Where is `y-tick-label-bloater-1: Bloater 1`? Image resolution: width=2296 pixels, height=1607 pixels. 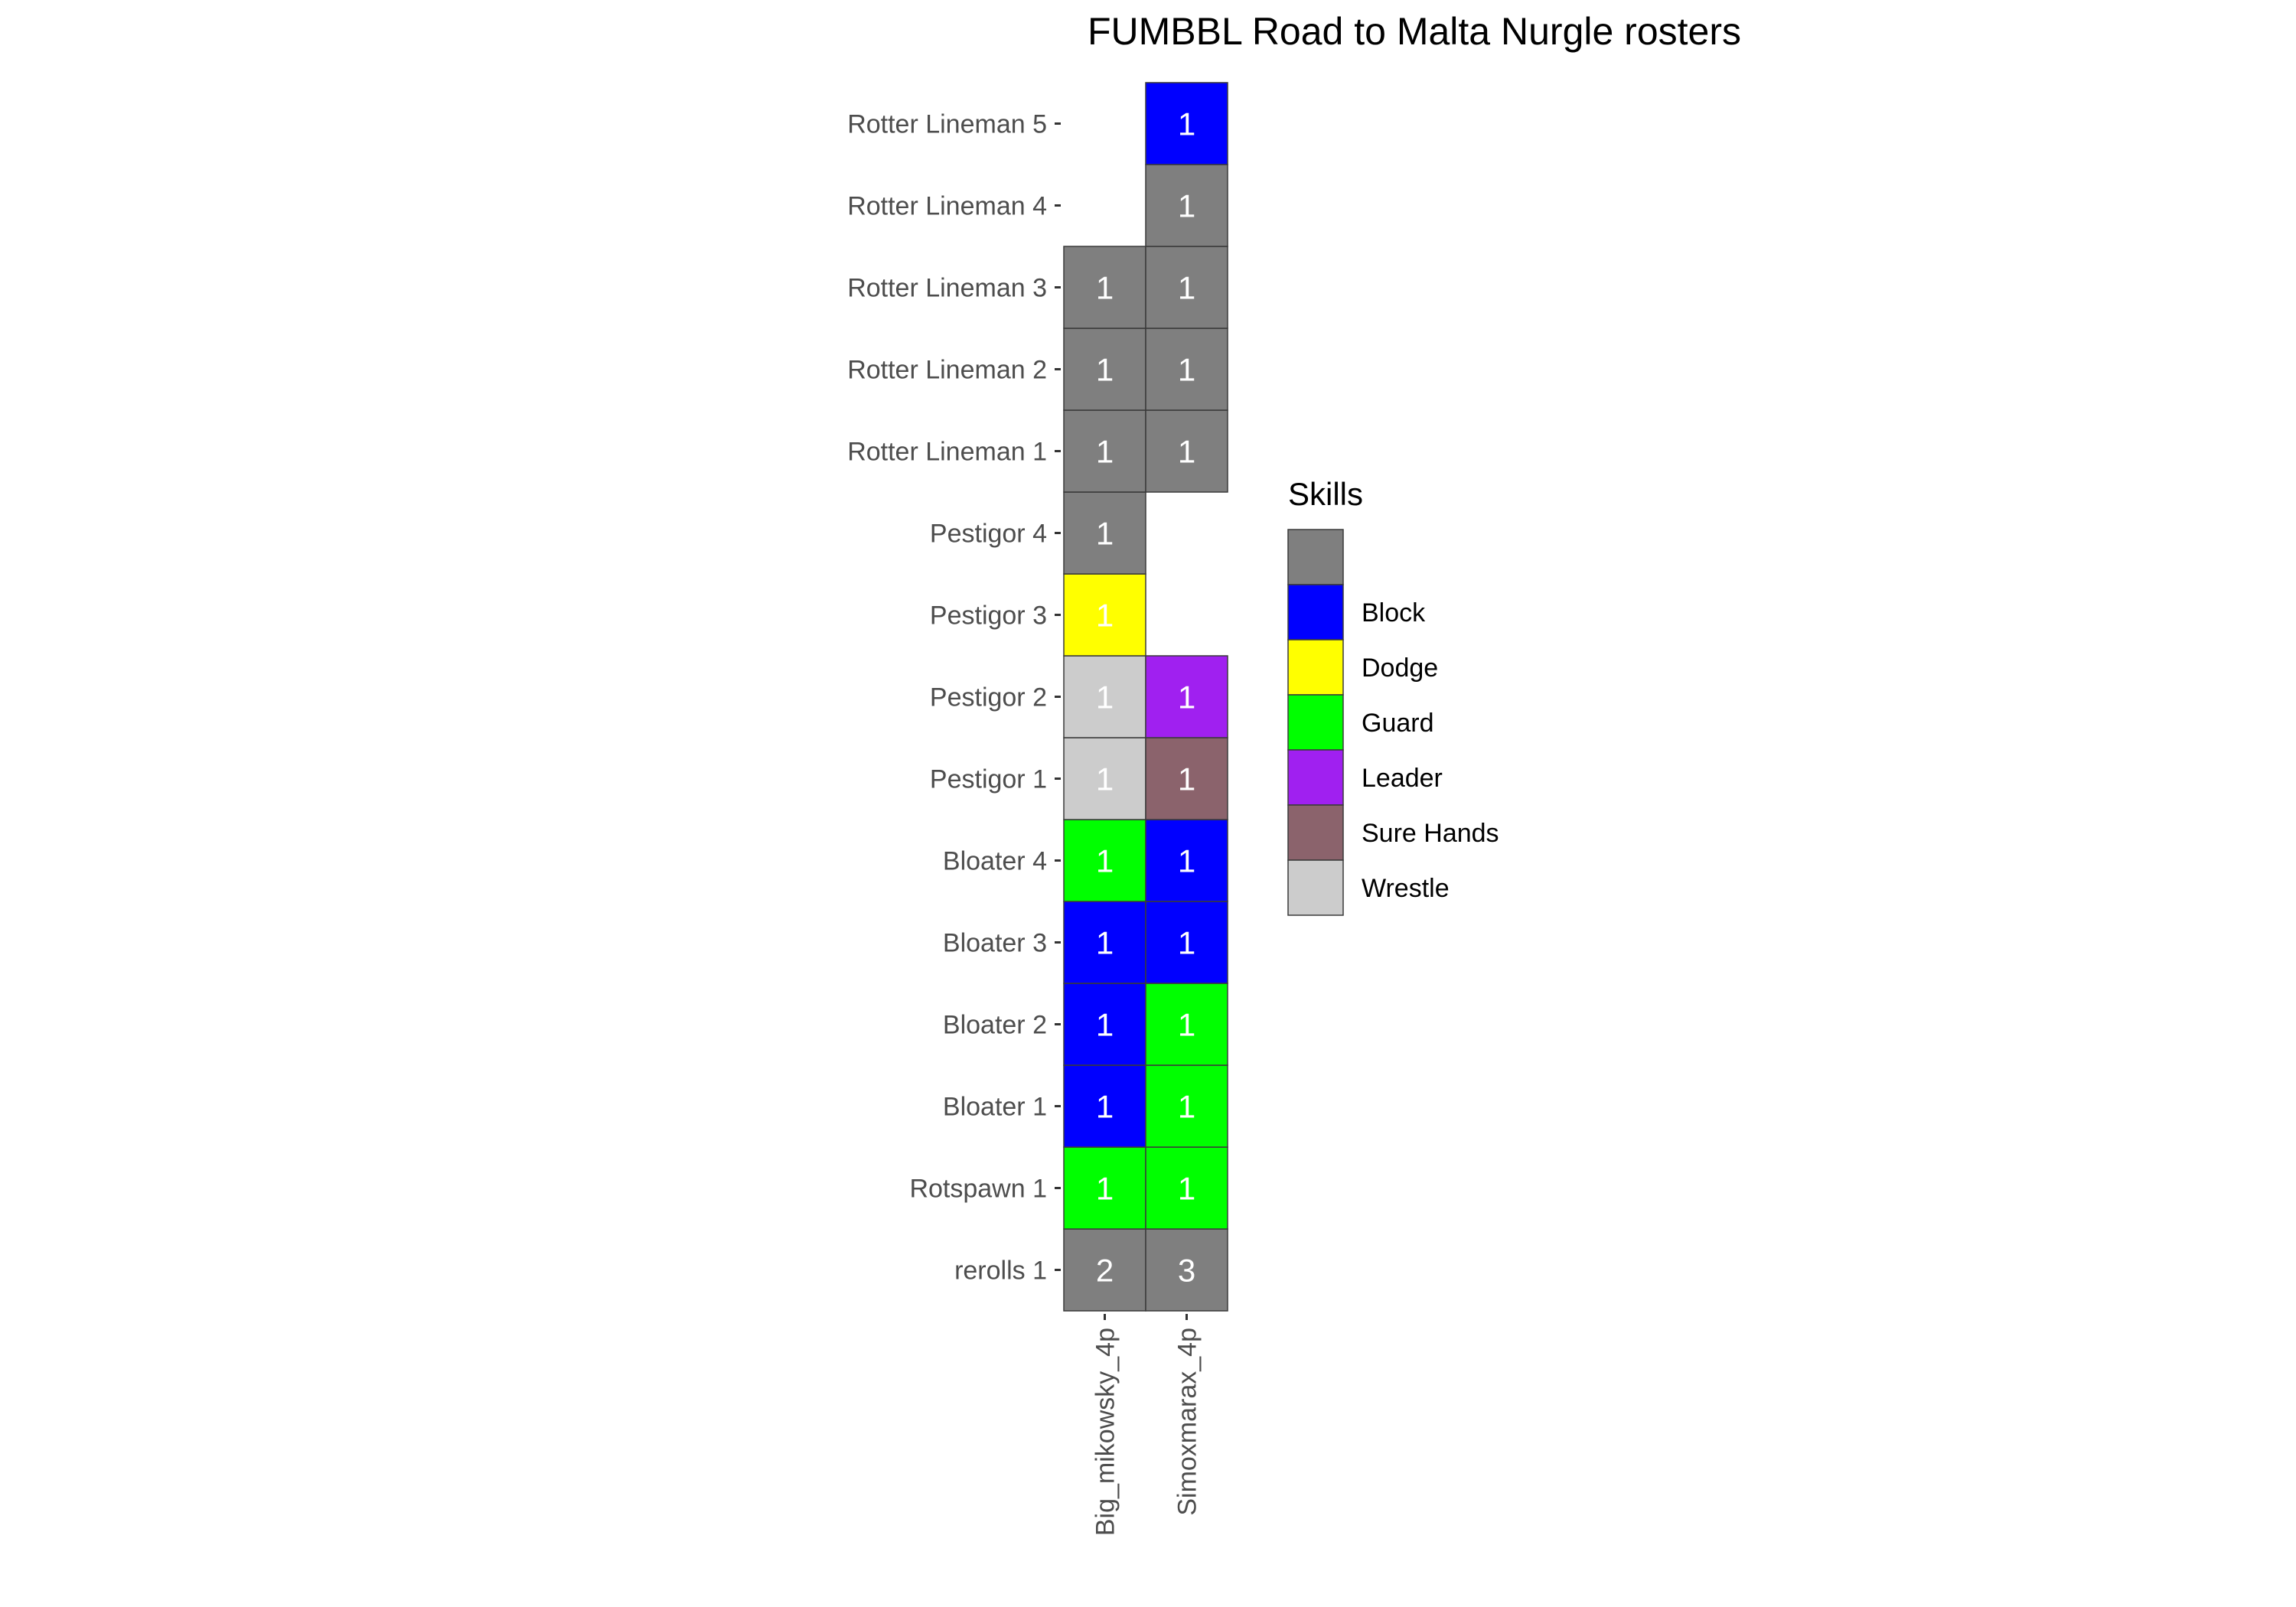 y-tick-label-bloater-1: Bloater 1 is located at coordinates (995, 1107).